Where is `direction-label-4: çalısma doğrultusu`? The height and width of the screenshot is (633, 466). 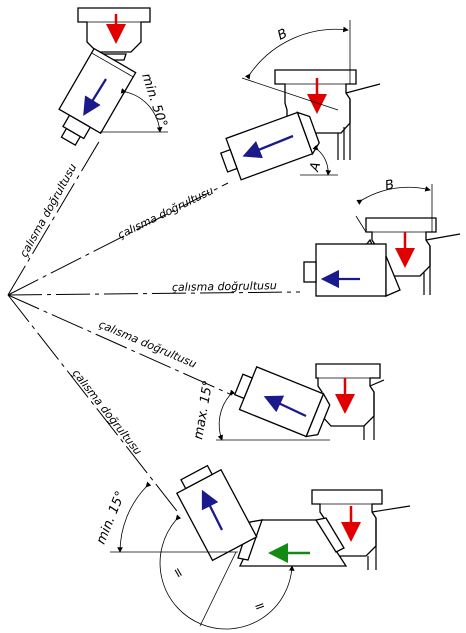 direction-label-4: çalısma doğrultusu is located at coordinates (148, 344).